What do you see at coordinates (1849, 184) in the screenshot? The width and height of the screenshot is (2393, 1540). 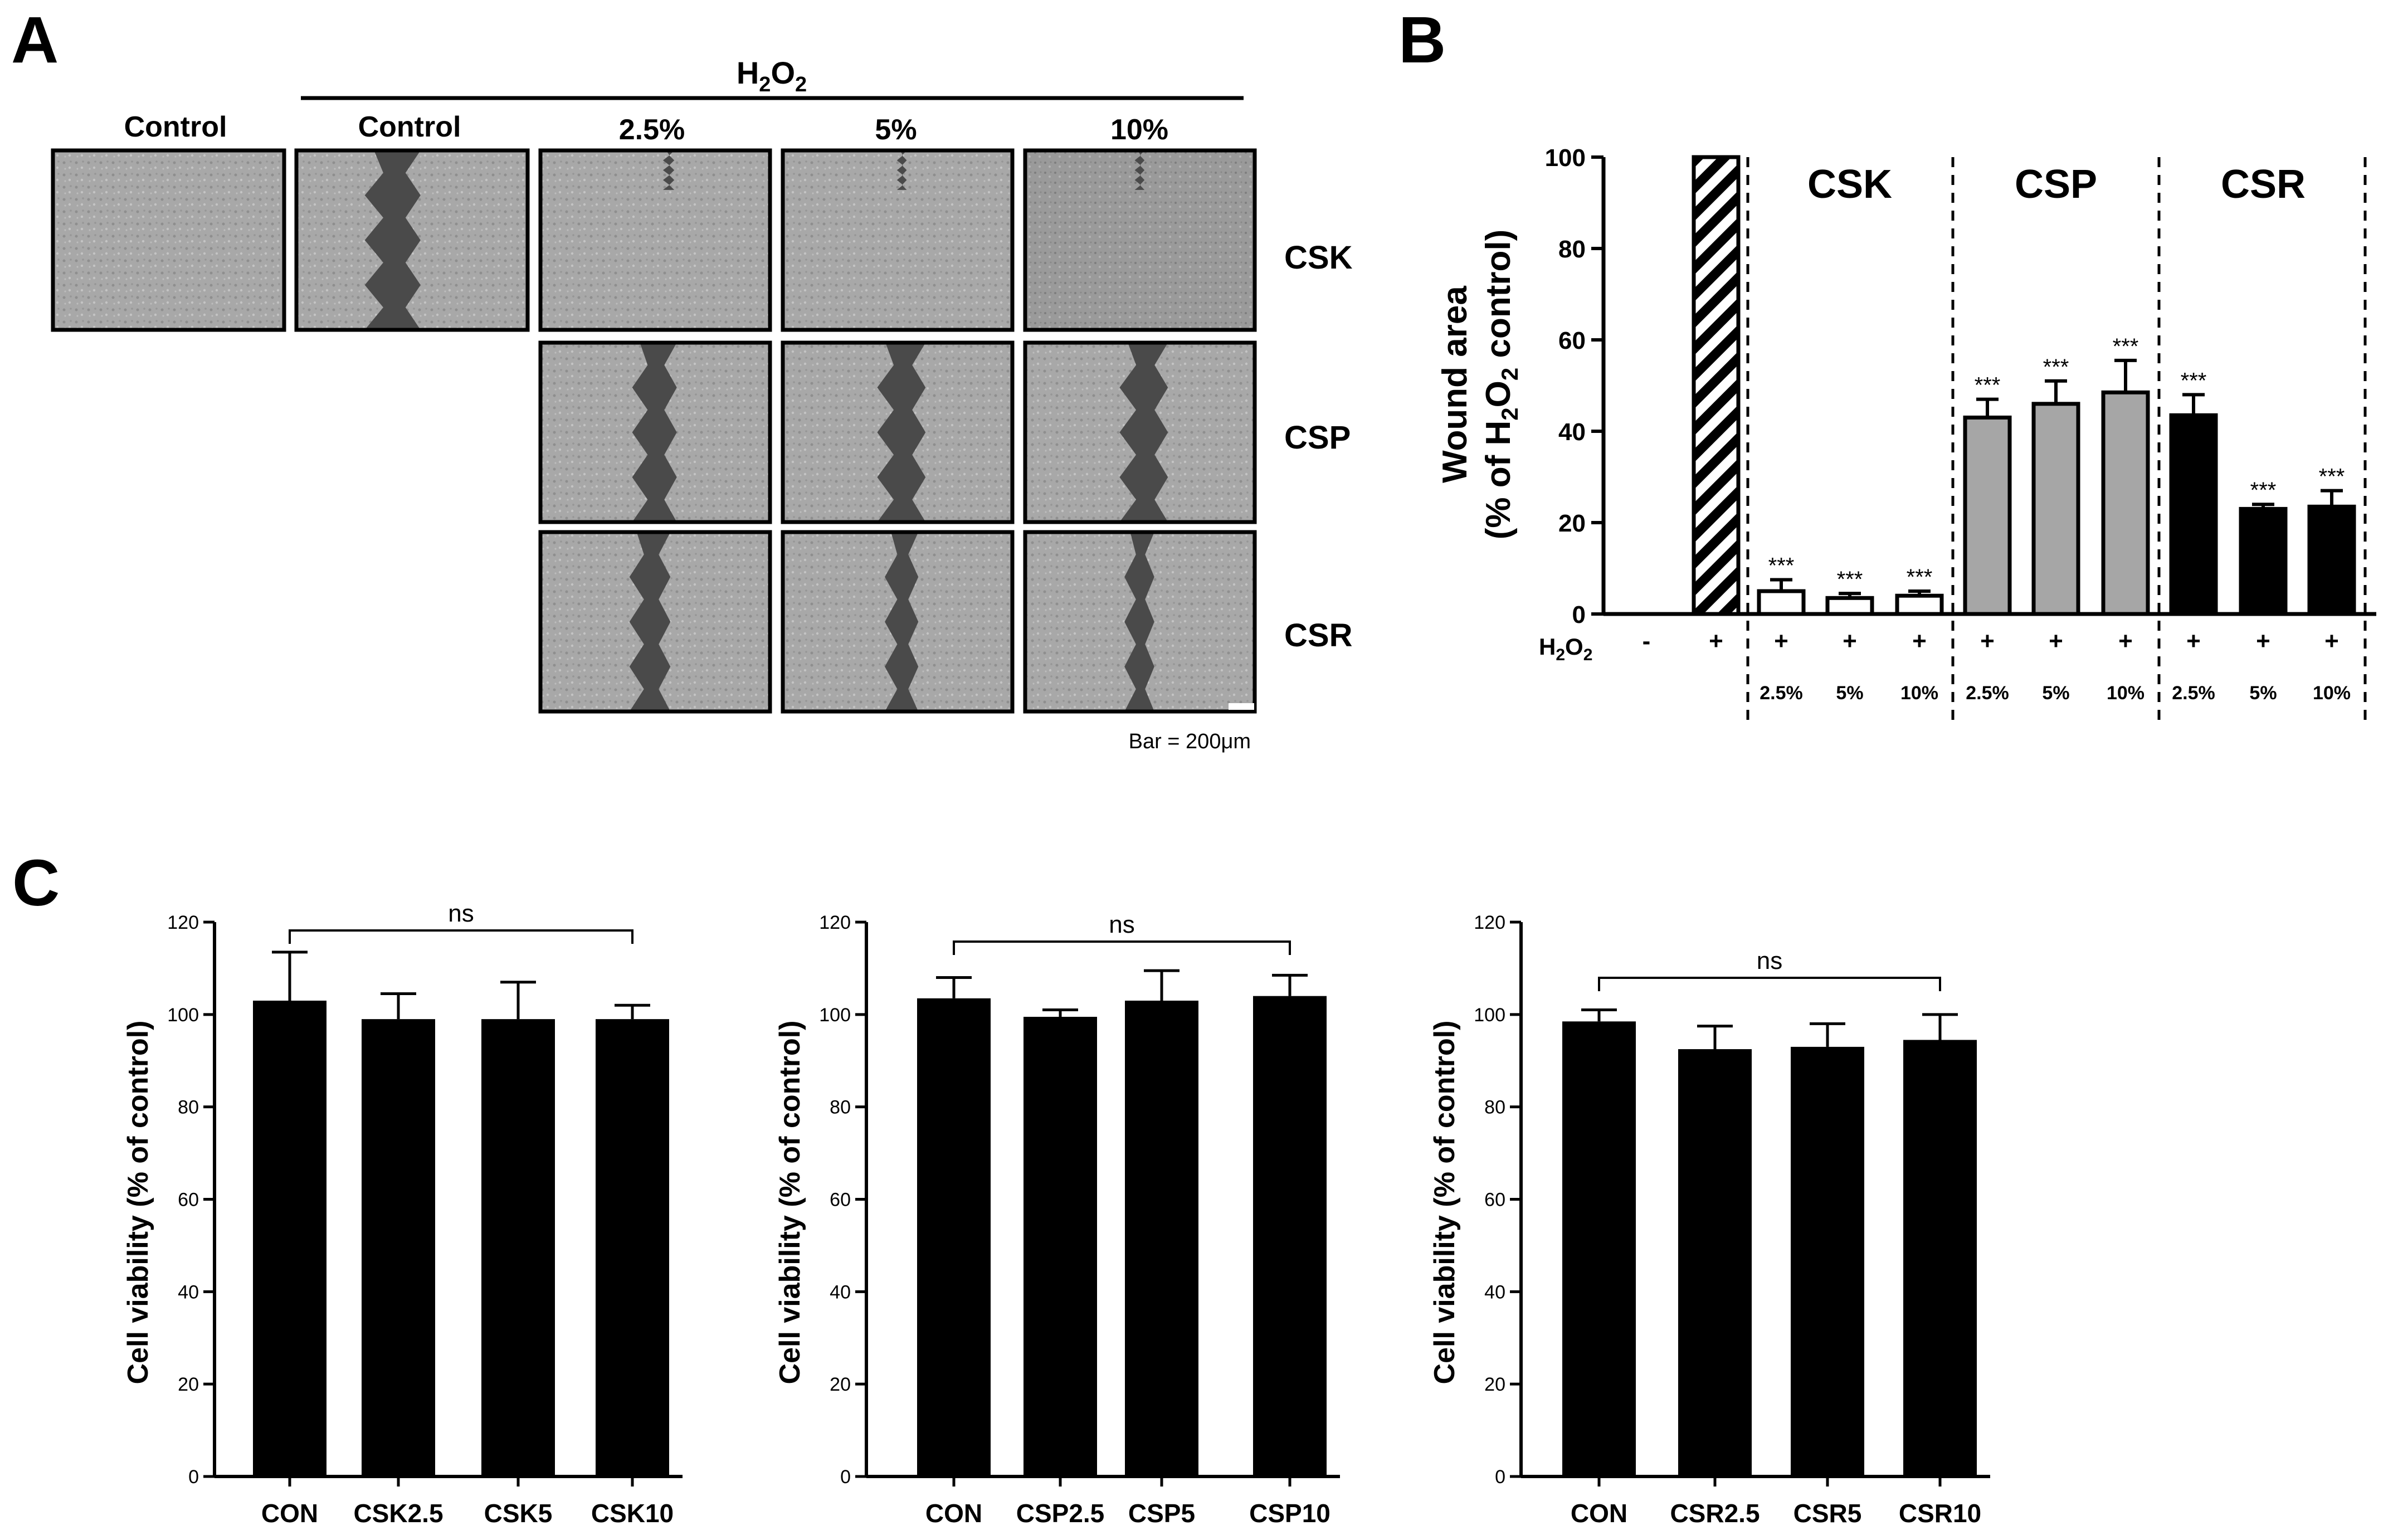 I see `group-label: CSK` at bounding box center [1849, 184].